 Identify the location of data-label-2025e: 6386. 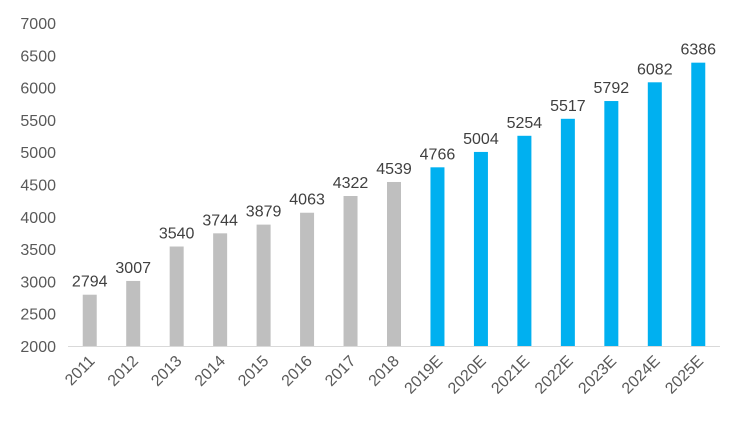
(698, 50).